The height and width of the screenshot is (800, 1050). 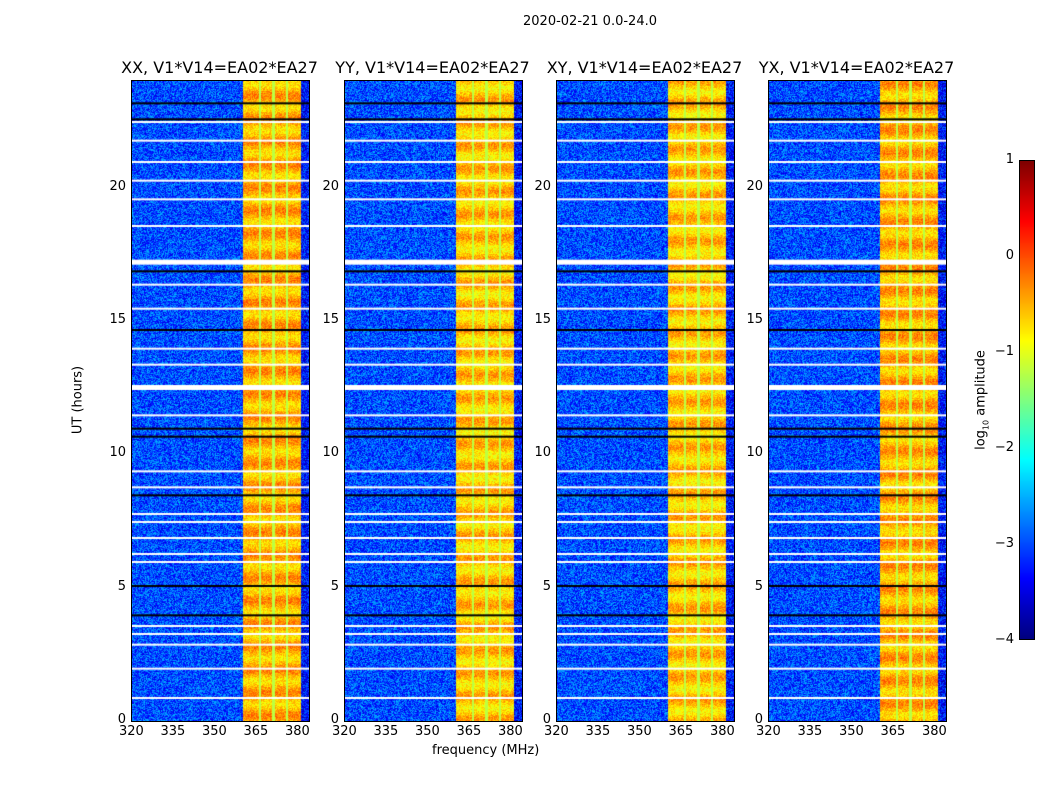 What do you see at coordinates (219, 67) in the screenshot?
I see `panel-title: XX, V1*V14=EA02*EA27` at bounding box center [219, 67].